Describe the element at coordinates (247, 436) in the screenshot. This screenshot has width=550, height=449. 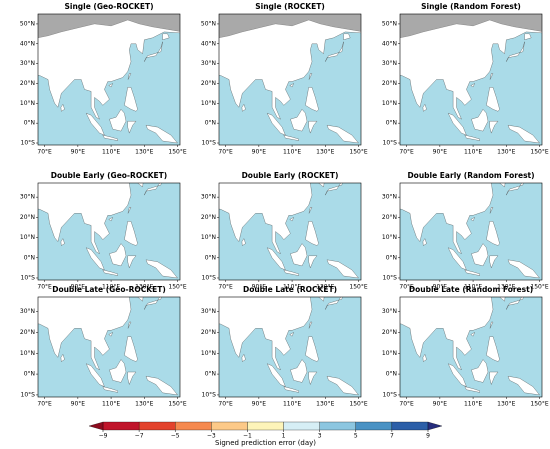
I see `colorbar-tick-label: −1` at that location.